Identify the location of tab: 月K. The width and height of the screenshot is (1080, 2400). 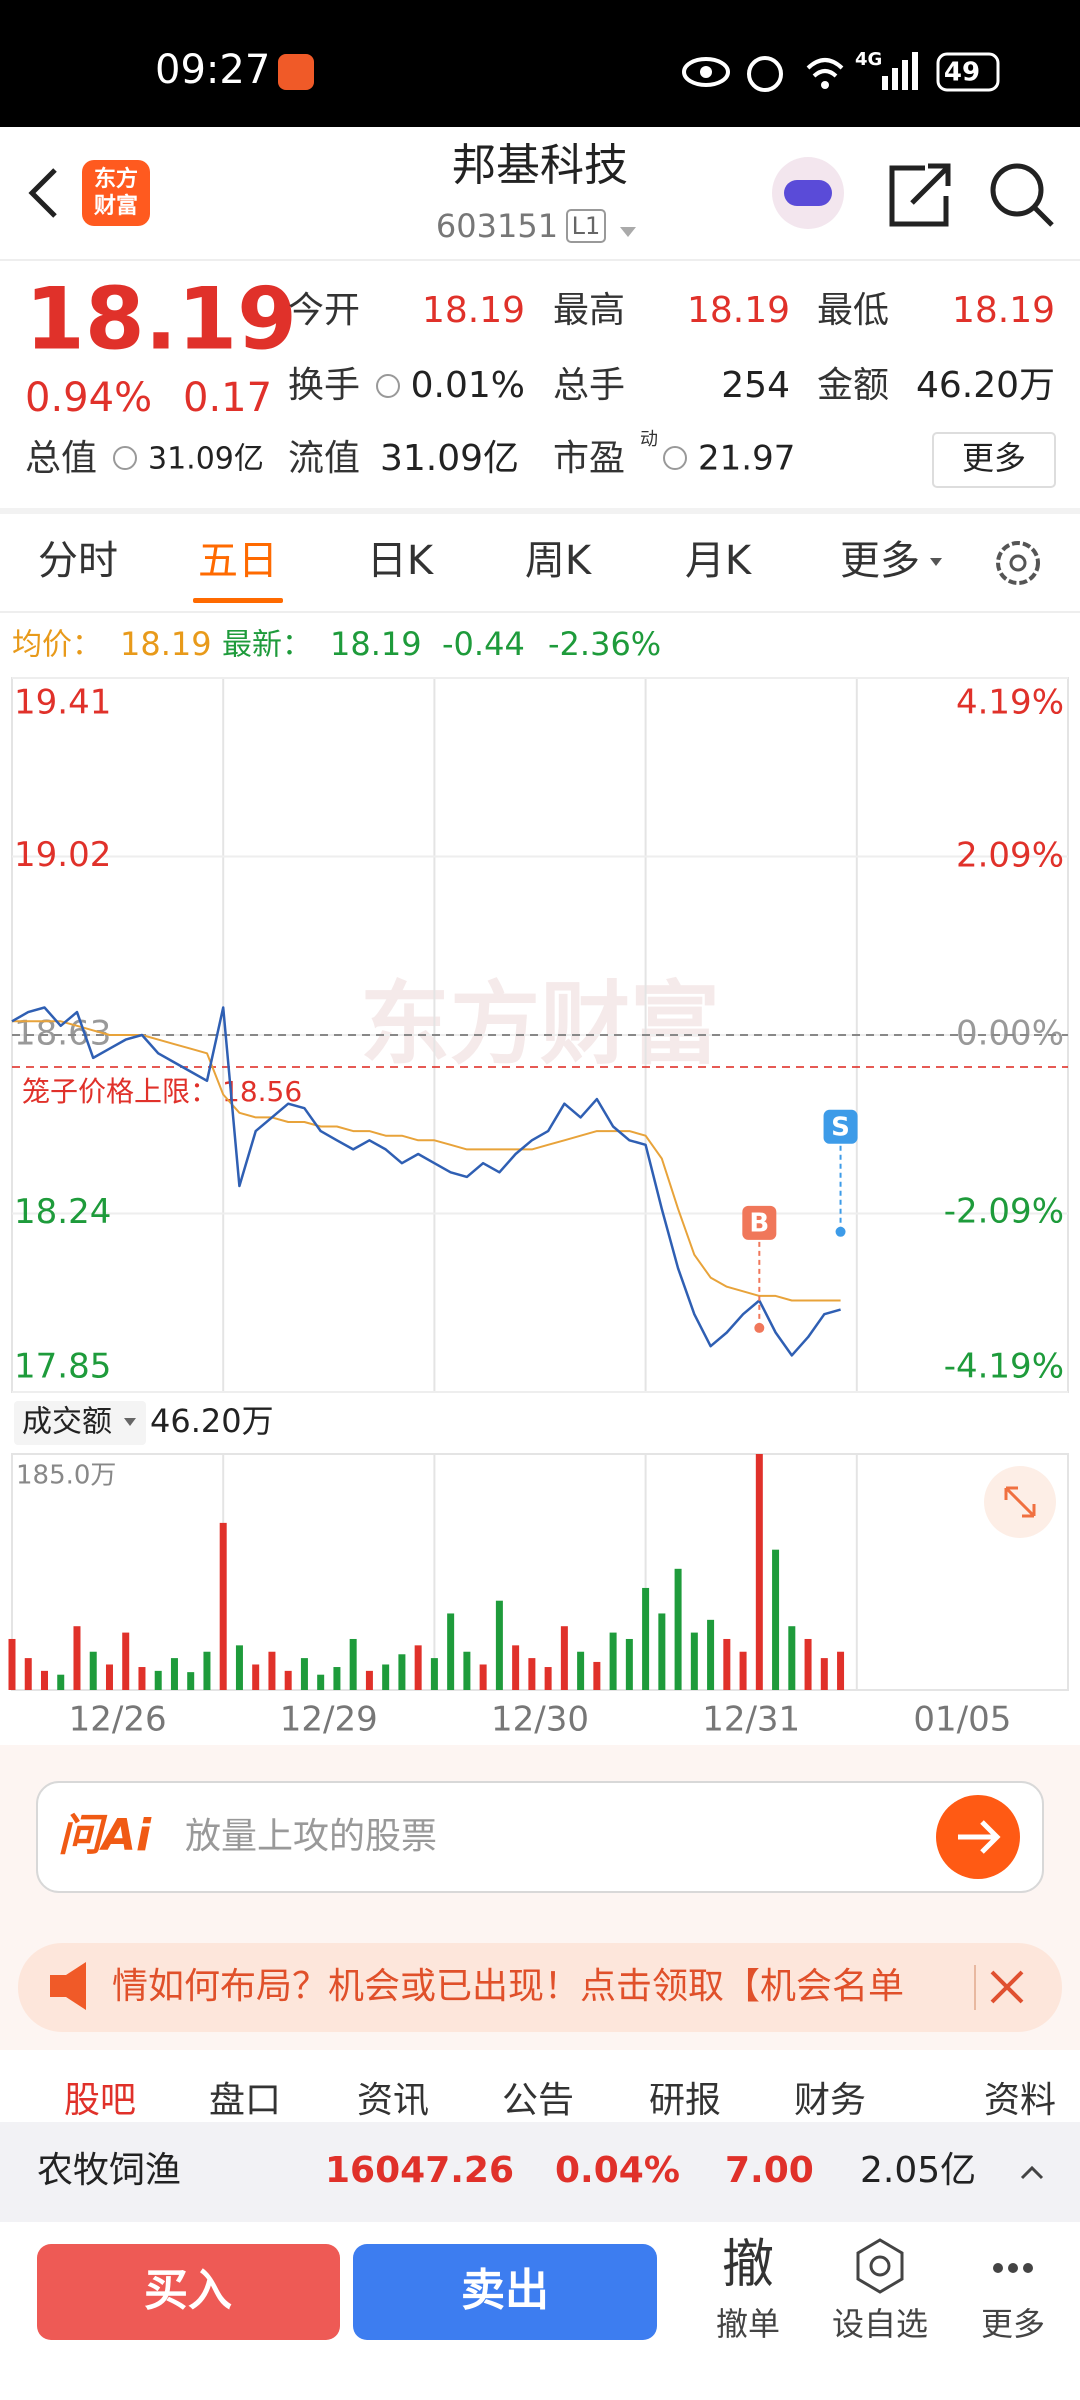
(719, 561).